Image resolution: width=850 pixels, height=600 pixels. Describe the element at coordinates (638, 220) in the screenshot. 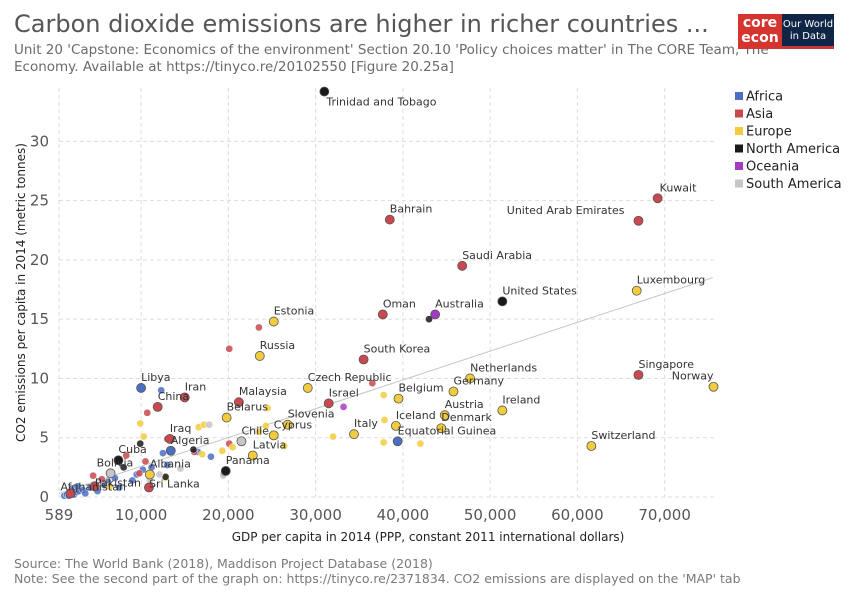

I see `data-point-united-arab-emirates` at that location.